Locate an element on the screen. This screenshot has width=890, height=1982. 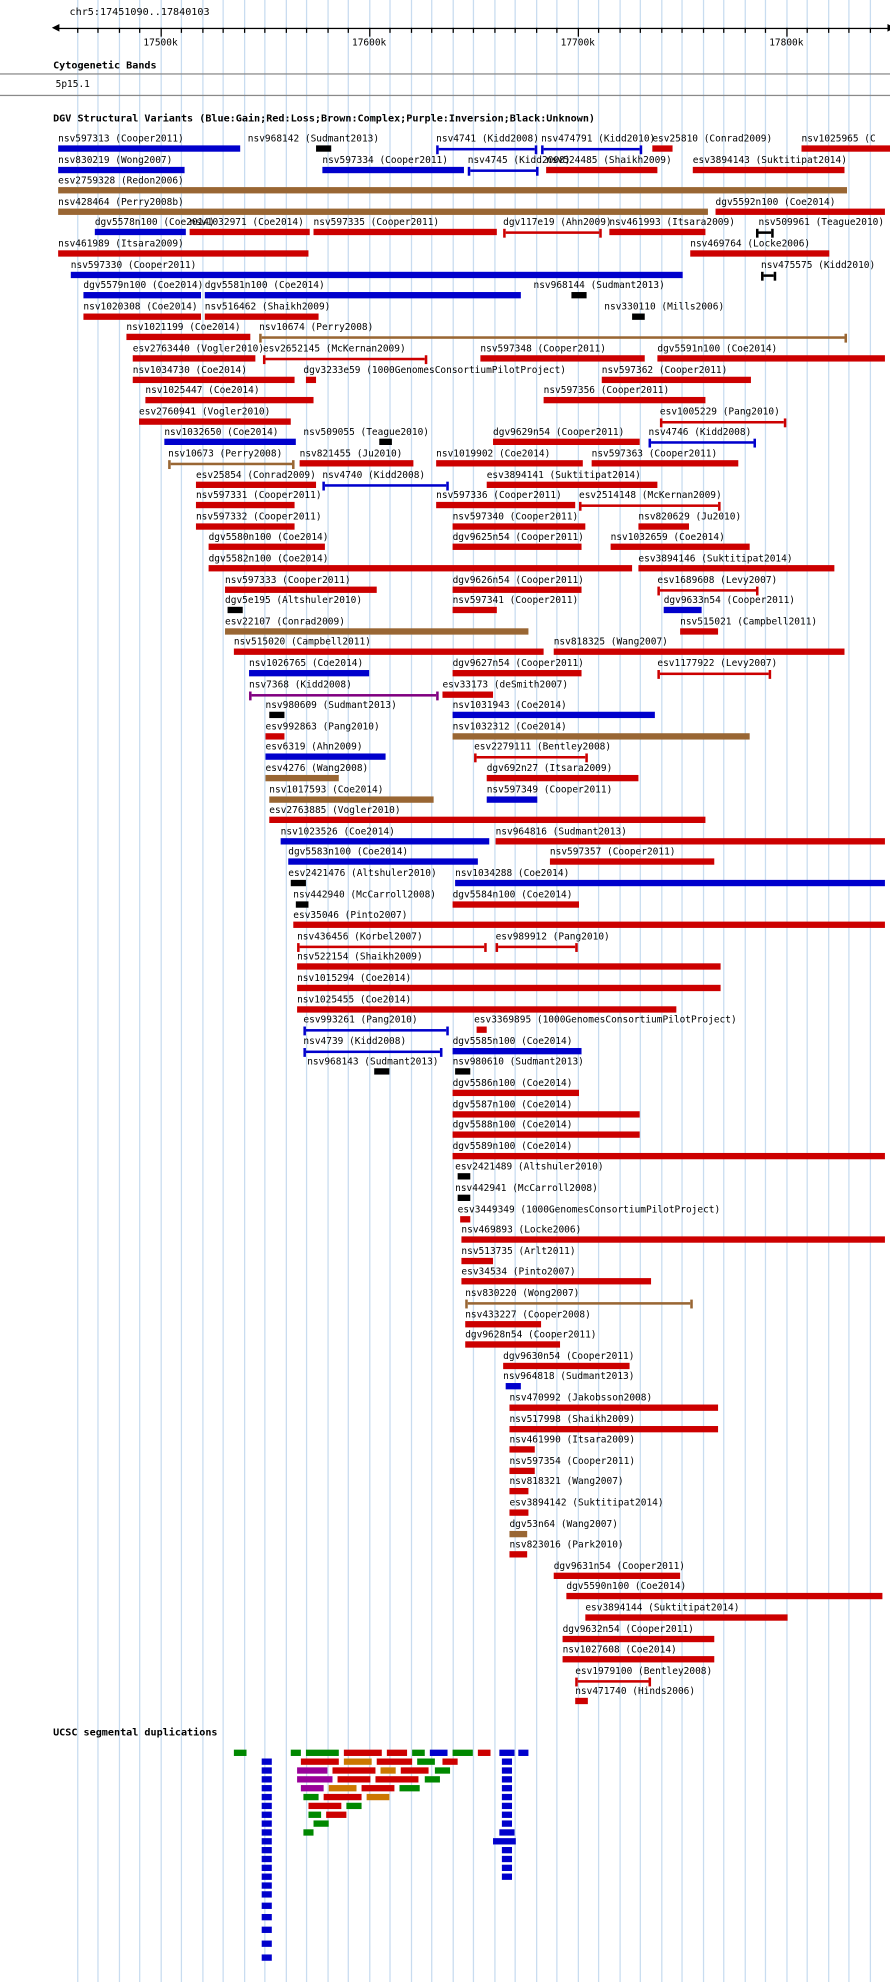
dgv-item-label: nsv469764 (Locke2006) is located at coordinates (750, 243).